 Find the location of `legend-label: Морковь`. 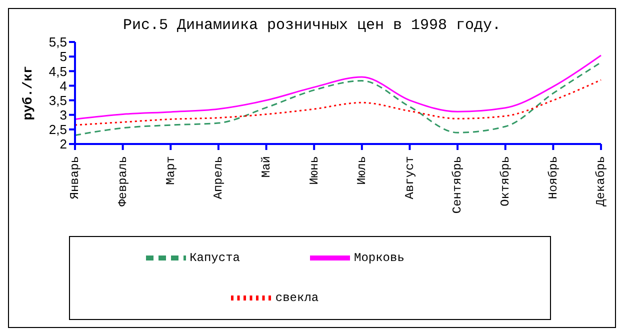

legend-label: Морковь is located at coordinates (379, 258).